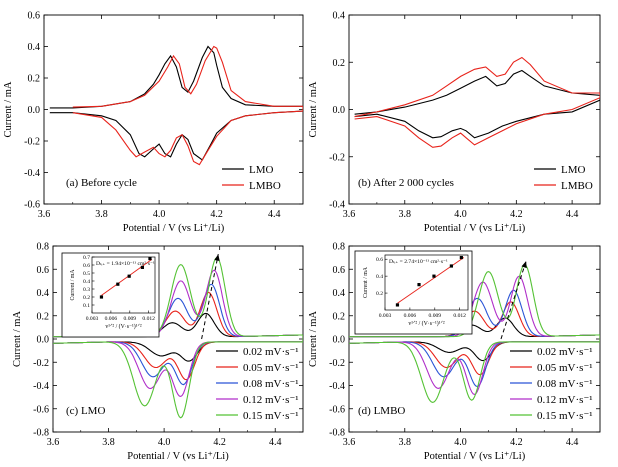 Image resolution: width=618 pixels, height=467 pixels. Describe the element at coordinates (410, 316) in the screenshot. I see `inset-x-tick-label: 0.006` at that location.